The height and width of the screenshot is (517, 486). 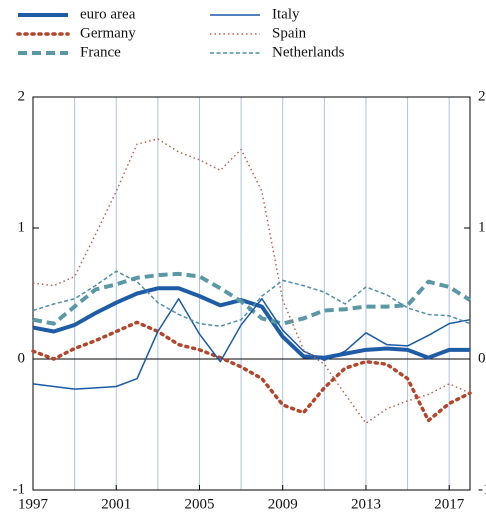 What do you see at coordinates (482, 358) in the screenshot?
I see `y2-tick-label: 0` at bounding box center [482, 358].